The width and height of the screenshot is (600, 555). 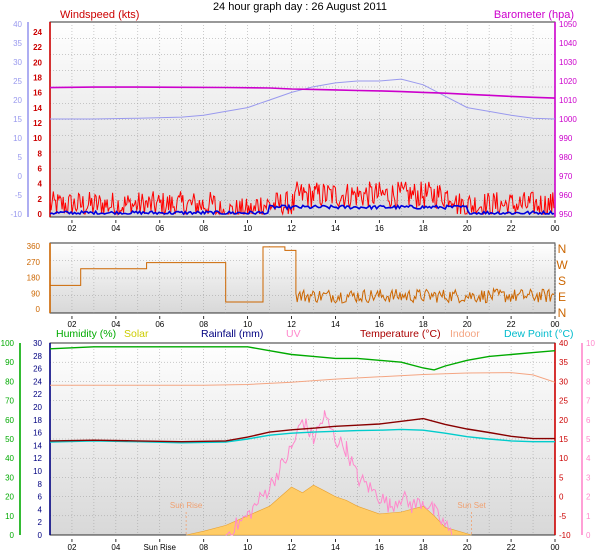 What do you see at coordinates (588, 535) in the screenshot?
I see `uv-tick: 0` at bounding box center [588, 535].